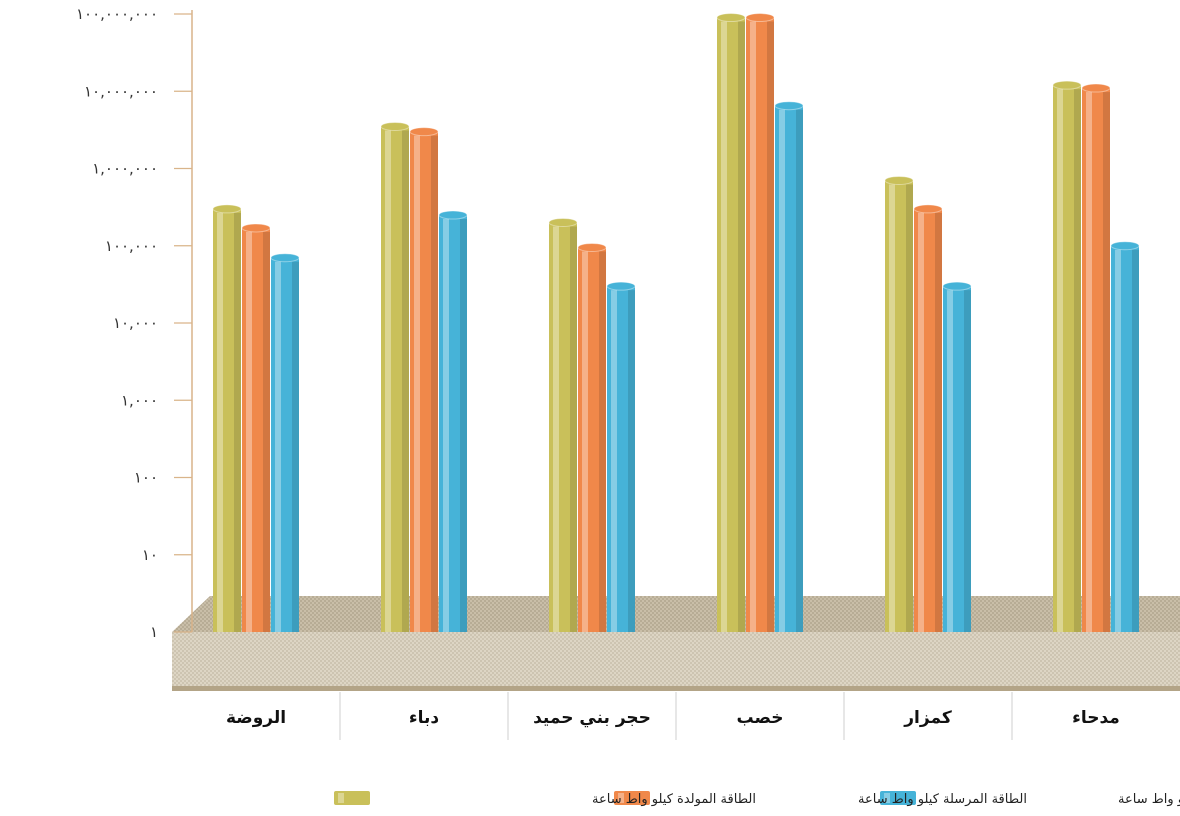 This screenshot has height=816, width=1180. What do you see at coordinates (117, 14) in the screenshot?
I see `y-tick-label: ١٠٠,٠٠٠,٠٠٠` at bounding box center [117, 14].